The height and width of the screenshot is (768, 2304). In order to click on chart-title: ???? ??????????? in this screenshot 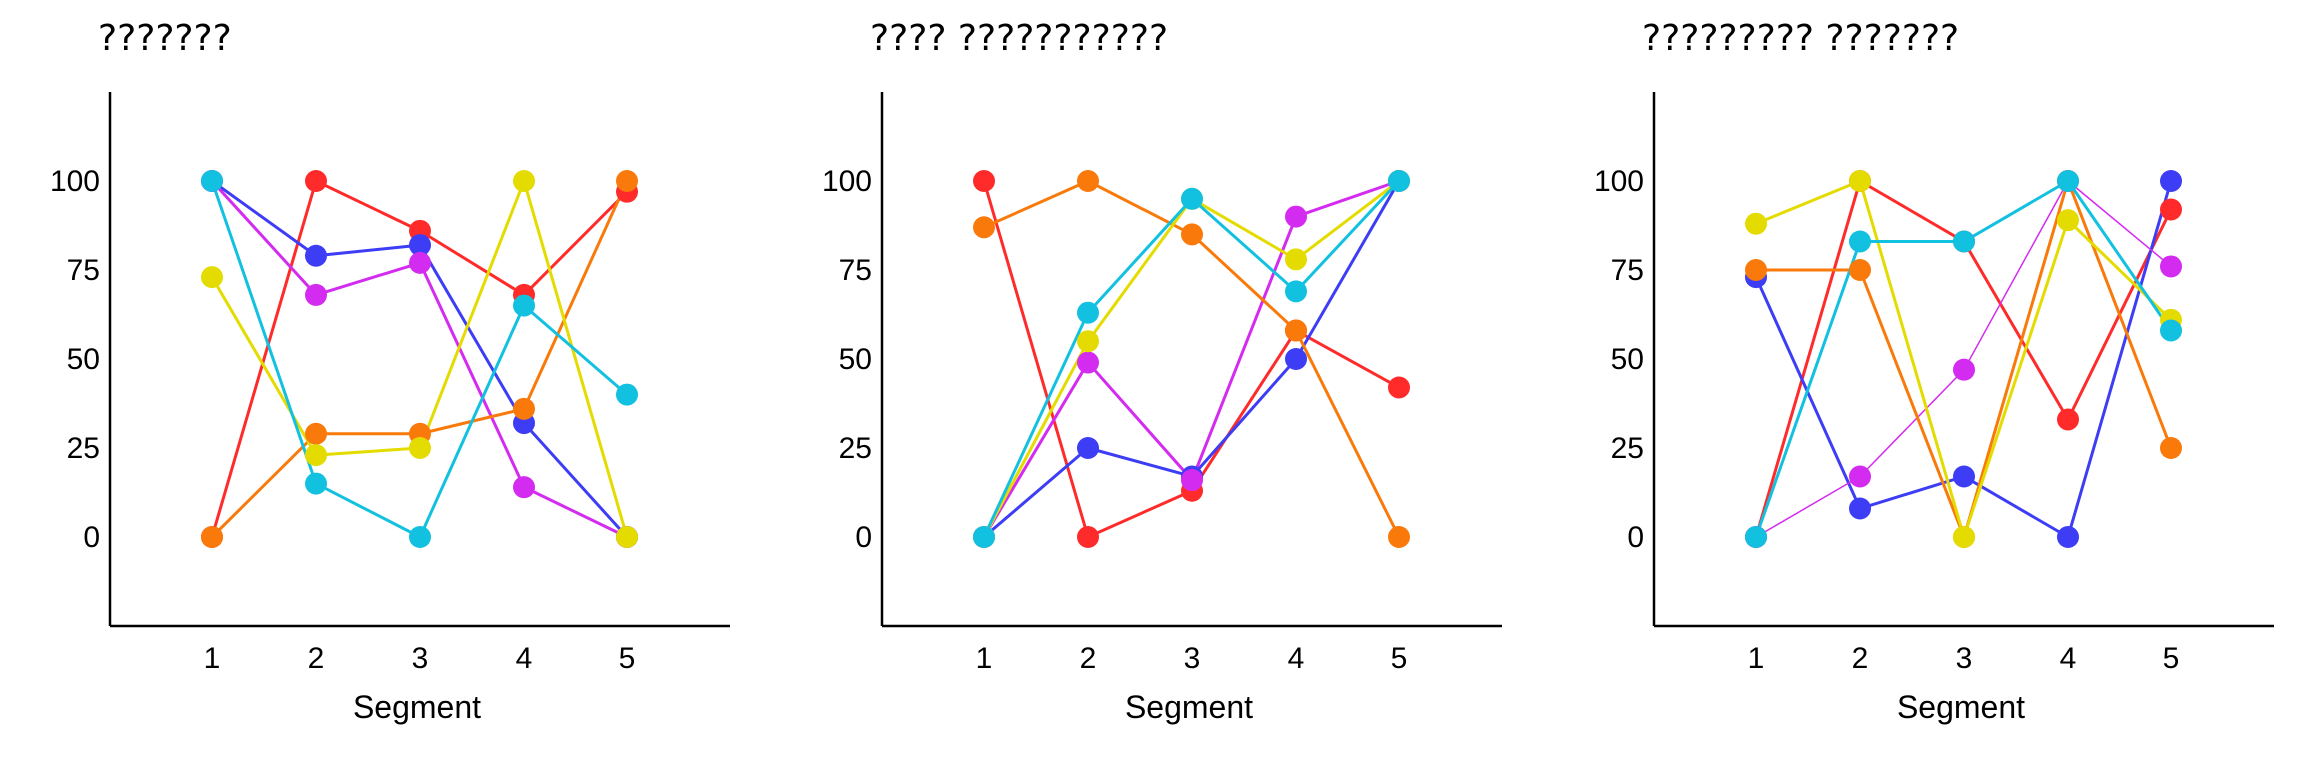, I will do `click(1019, 38)`.